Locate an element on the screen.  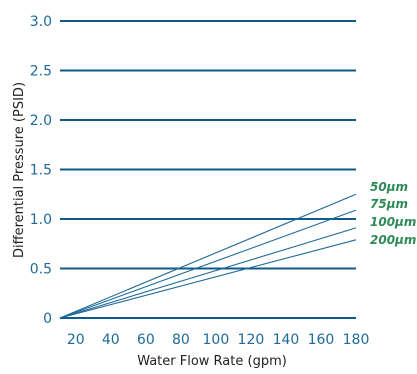
x-tick-label: 100 is located at coordinates (216, 340).